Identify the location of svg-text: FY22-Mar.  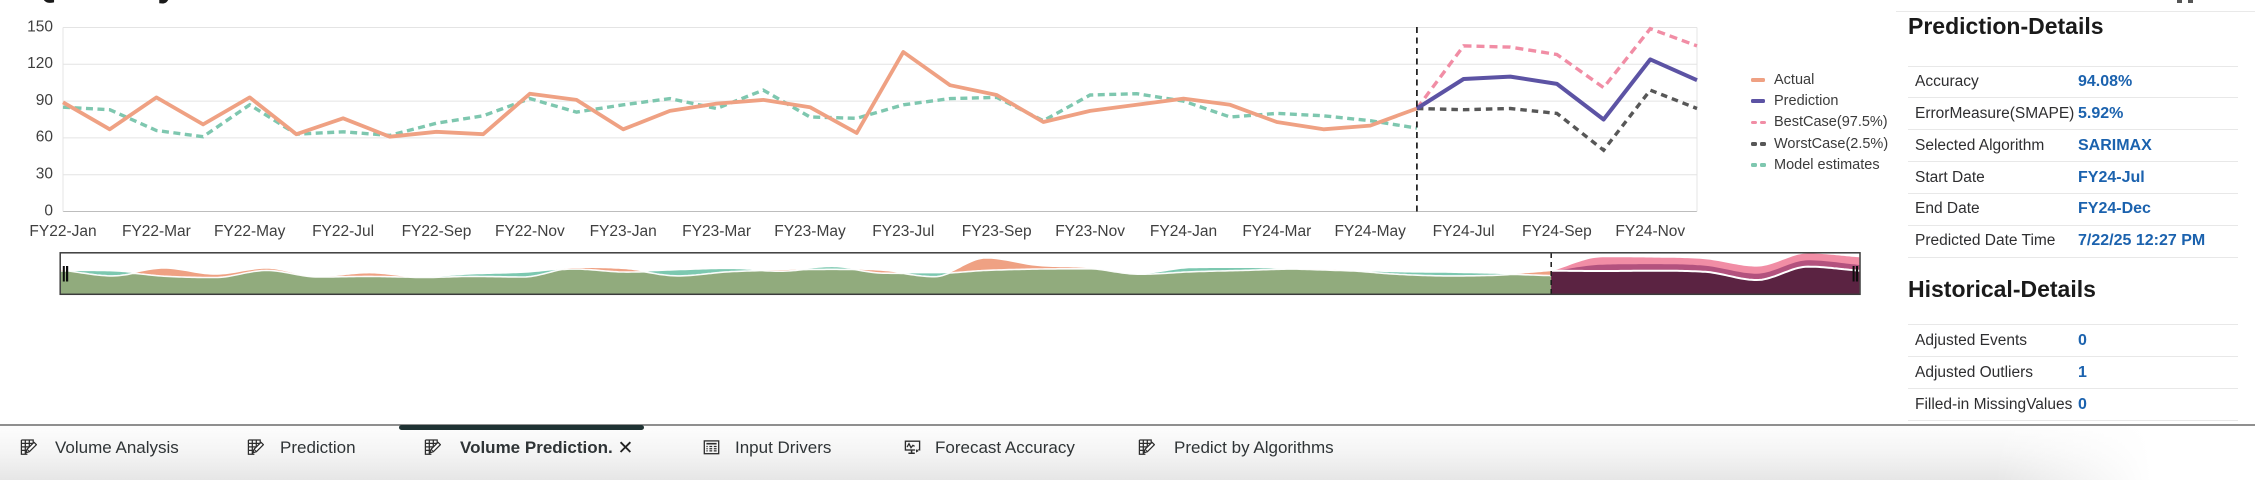
(156, 231).